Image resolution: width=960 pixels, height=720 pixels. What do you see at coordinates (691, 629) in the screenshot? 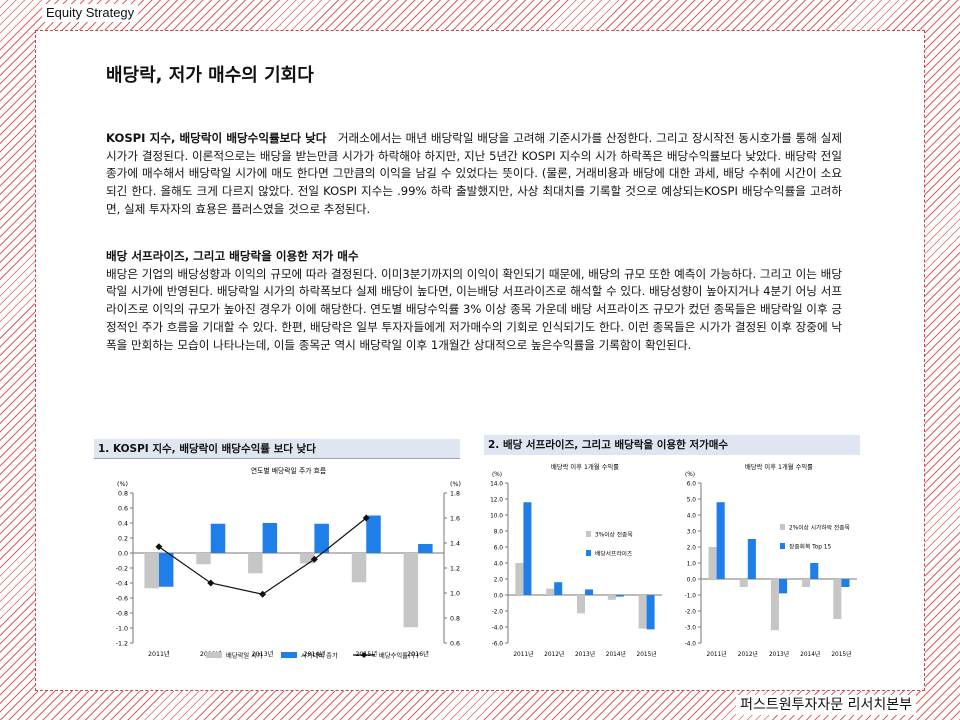
I see `y-tick-label: -3.0` at bounding box center [691, 629].